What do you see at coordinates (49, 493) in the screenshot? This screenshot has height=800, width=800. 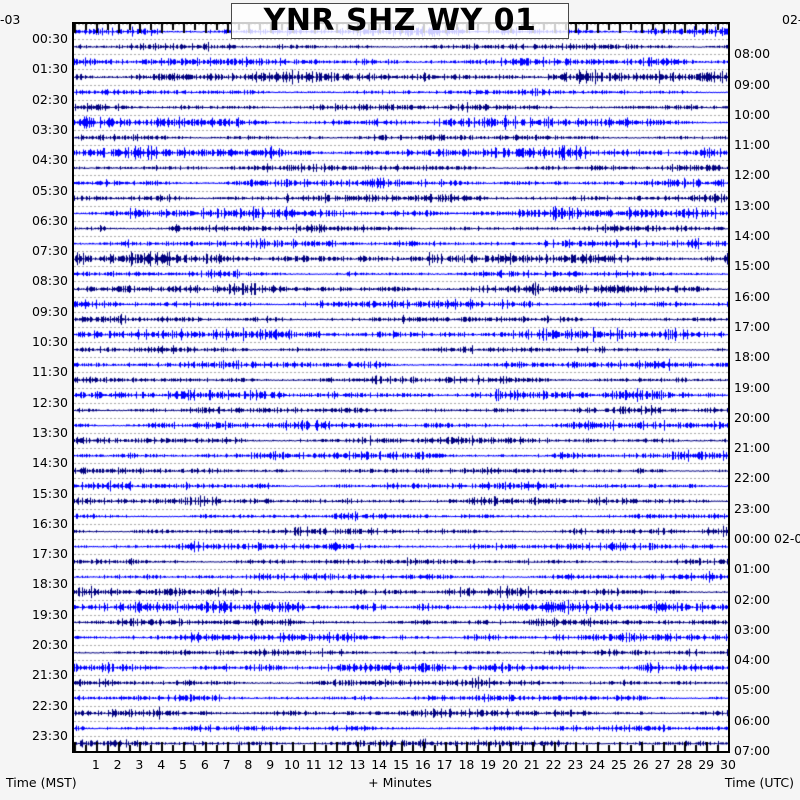 I see `left-tick-15: 15:30` at bounding box center [49, 493].